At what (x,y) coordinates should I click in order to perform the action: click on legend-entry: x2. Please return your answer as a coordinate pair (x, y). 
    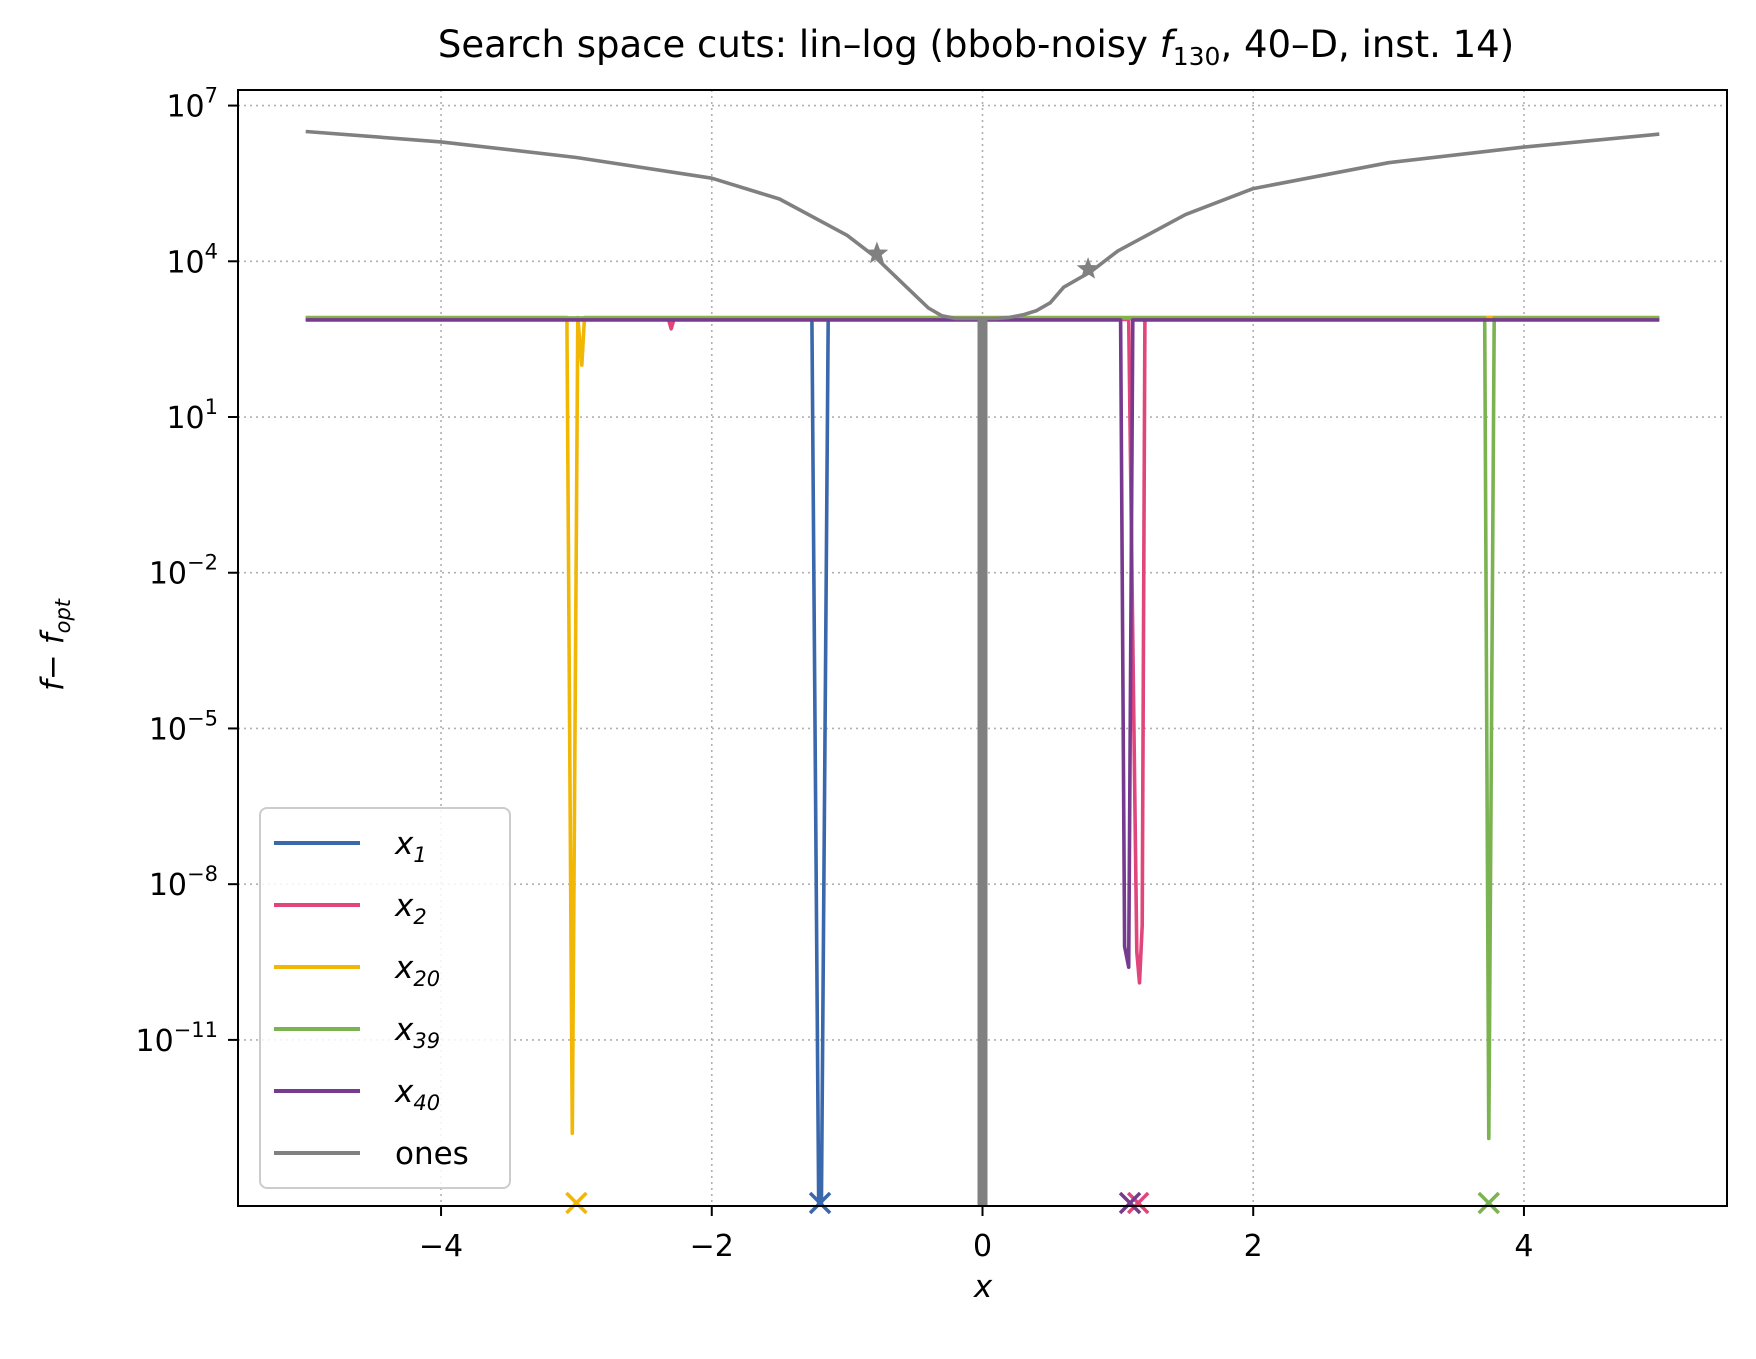
    Looking at the image, I should click on (410, 908).